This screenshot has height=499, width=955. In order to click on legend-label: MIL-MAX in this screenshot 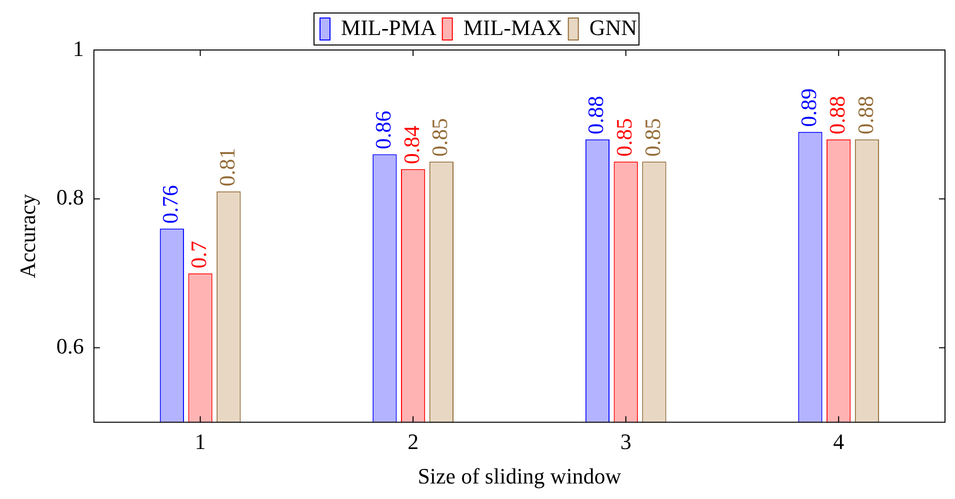, I will do `click(512, 27)`.